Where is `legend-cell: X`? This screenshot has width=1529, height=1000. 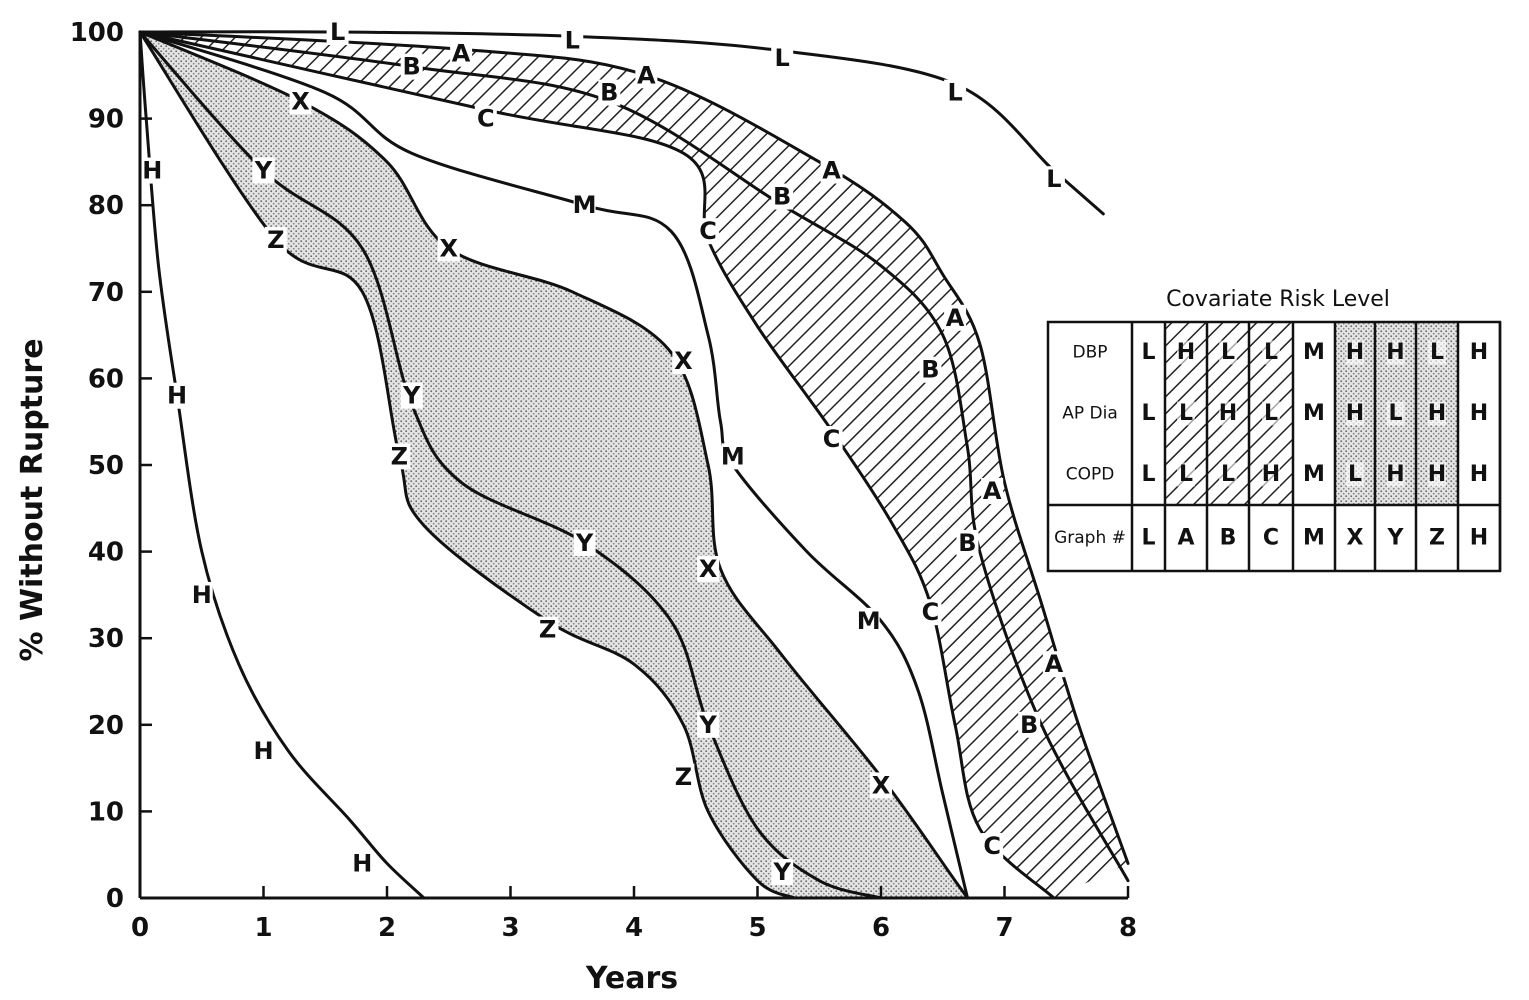 legend-cell: X is located at coordinates (1355, 538).